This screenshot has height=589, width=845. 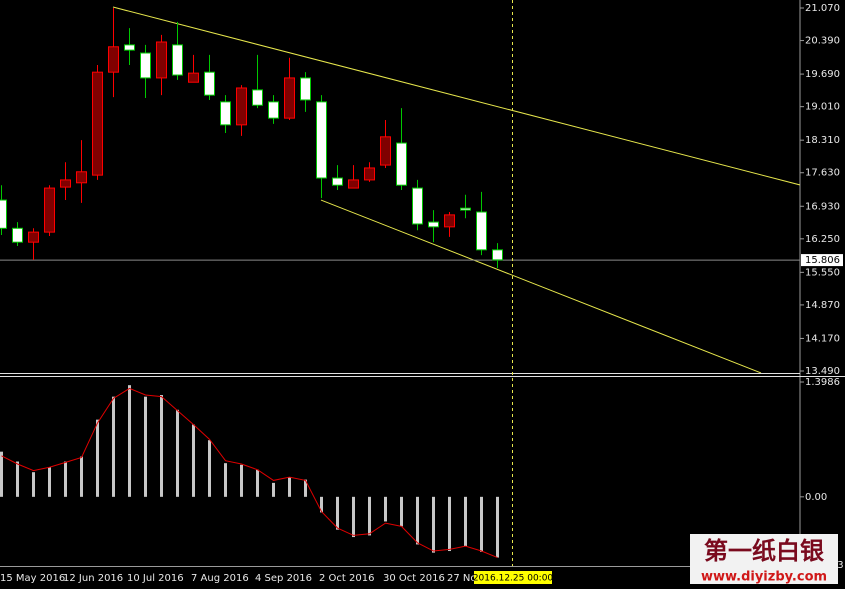 I want to click on y-tick-label: 1.3986, so click(x=822, y=382).